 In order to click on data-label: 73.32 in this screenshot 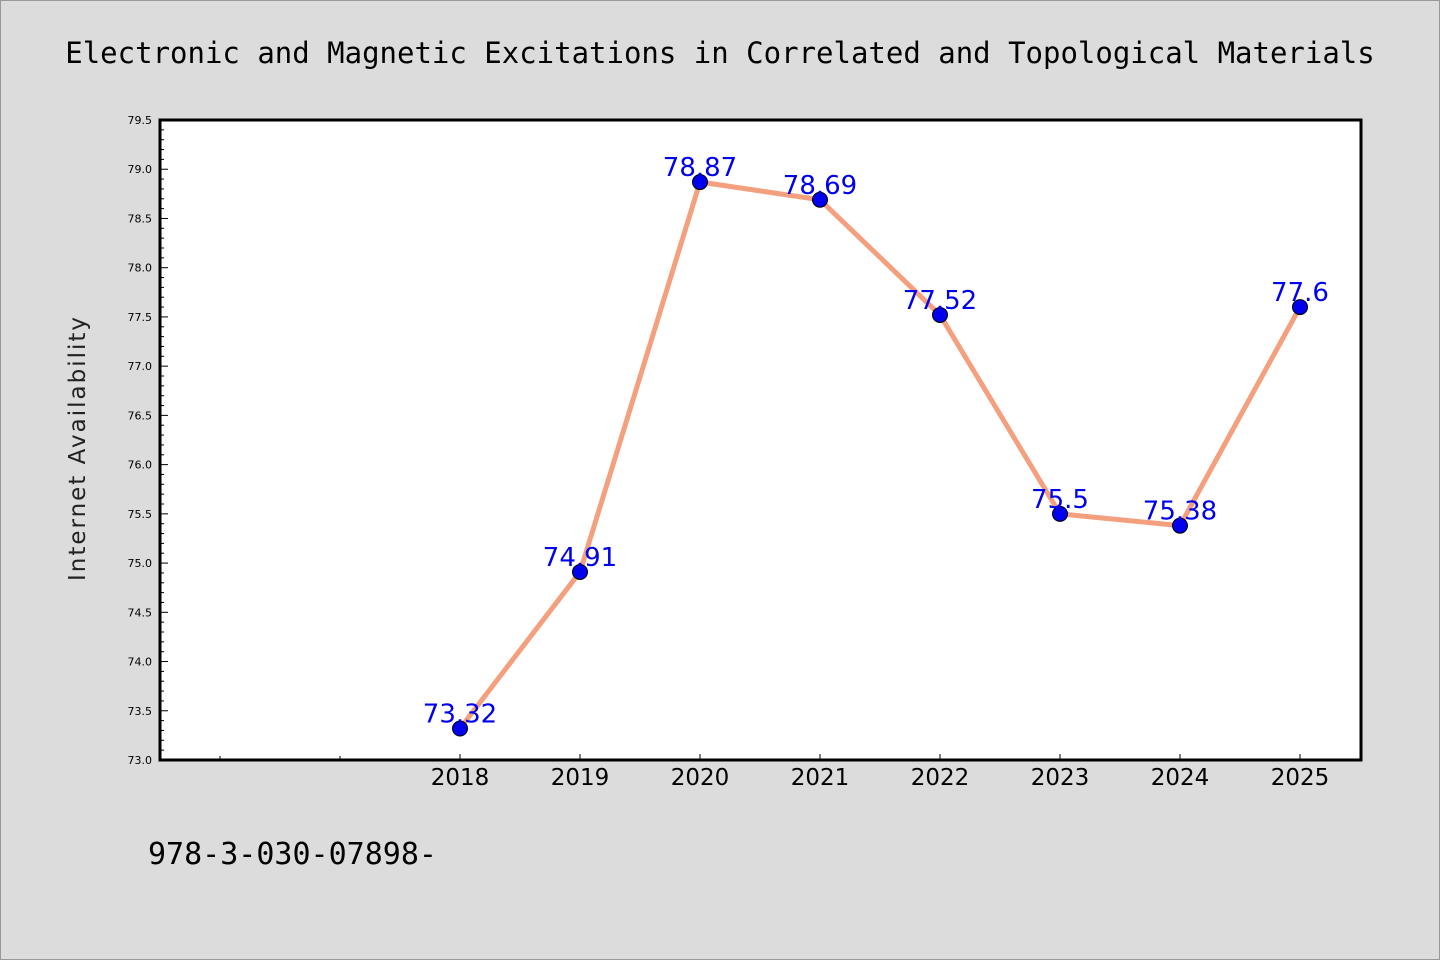, I will do `click(460, 714)`.